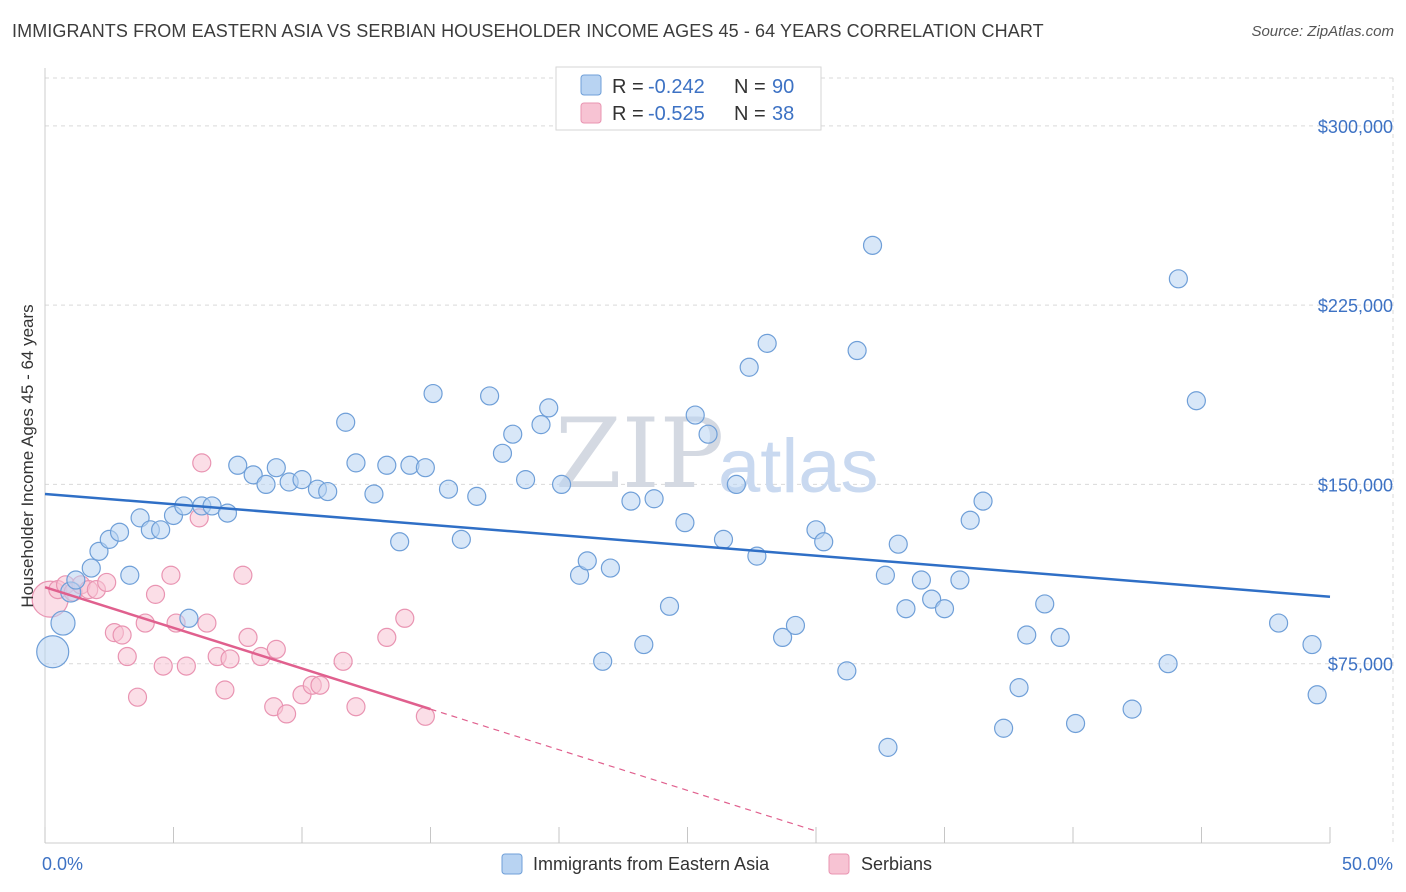 This screenshot has height=892, width=1406. I want to click on legend-r-value-blue: -0.242, so click(676, 87).